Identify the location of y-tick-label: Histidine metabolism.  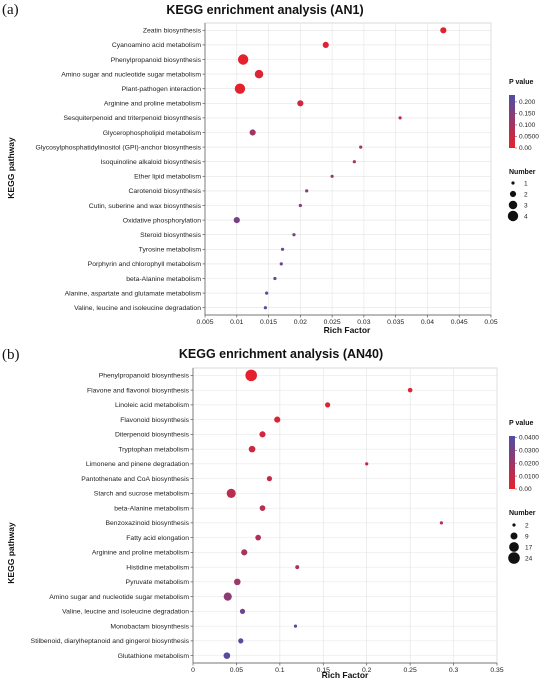
(157, 567).